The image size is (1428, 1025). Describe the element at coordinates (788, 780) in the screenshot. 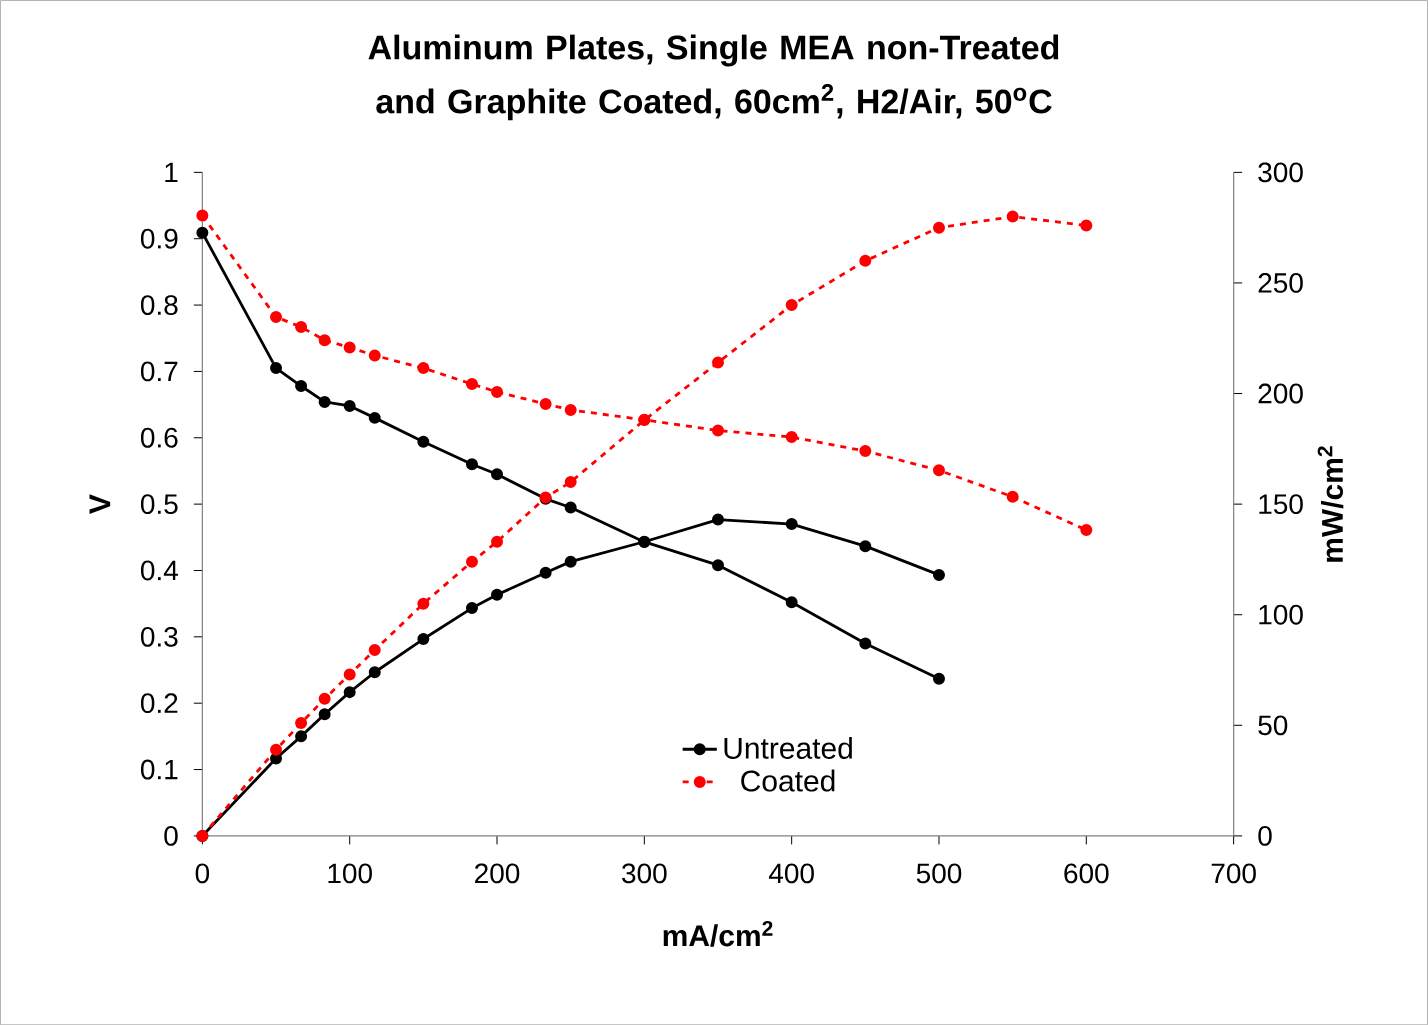

I see `legend-label: Coated` at that location.